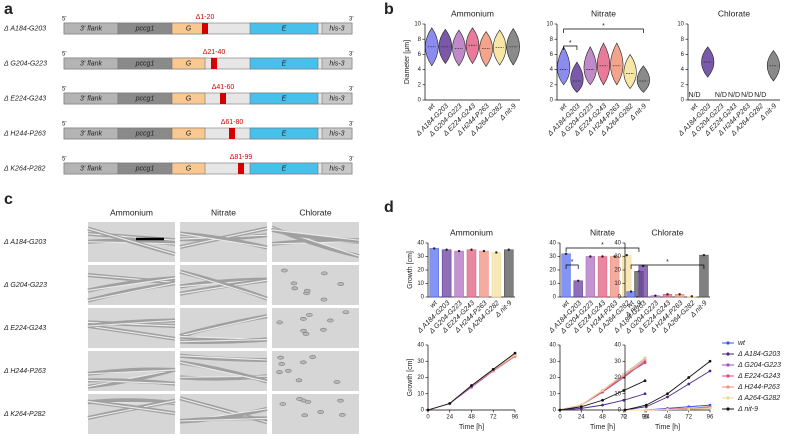 The width and height of the screenshot is (793, 436). I want to click on legend-label: Δ G204-G223, so click(759, 365).